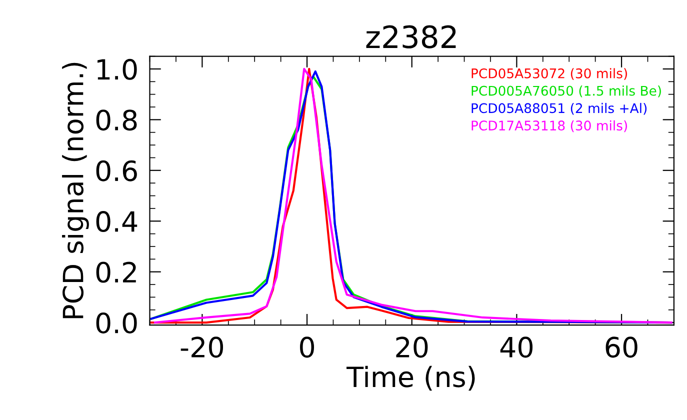 The width and height of the screenshot is (687, 420). What do you see at coordinates (116, 272) in the screenshot?
I see `y-tick-label: 0.2` at bounding box center [116, 272].